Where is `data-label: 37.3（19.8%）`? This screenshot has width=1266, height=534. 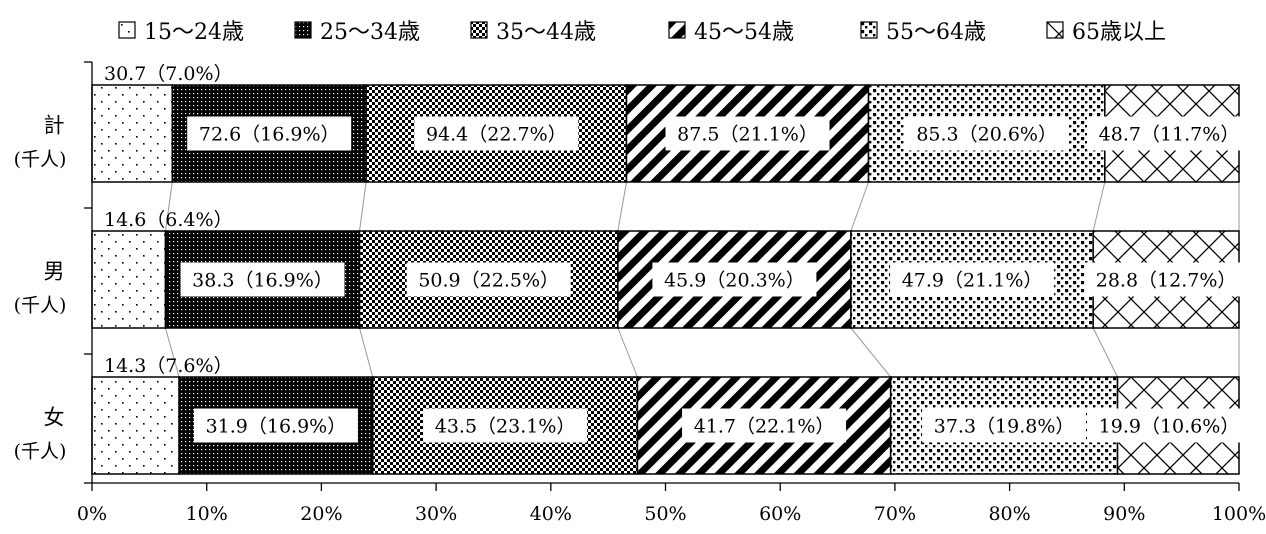 data-label: 37.3（19.8%） is located at coordinates (1004, 427).